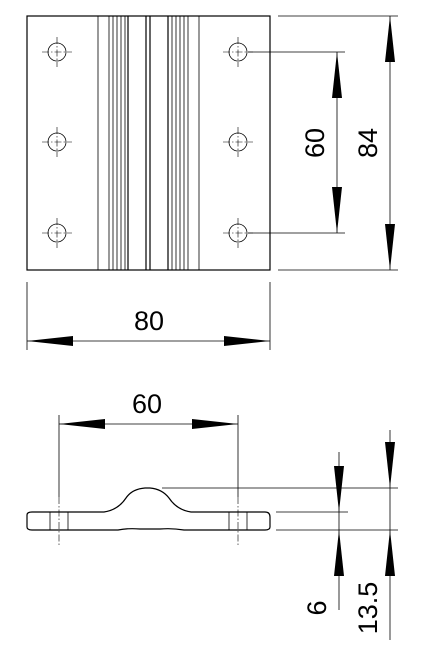 This screenshot has height=650, width=421. What do you see at coordinates (147, 404) in the screenshot?
I see `dim-label-side-hole-spacing: 60` at bounding box center [147, 404].